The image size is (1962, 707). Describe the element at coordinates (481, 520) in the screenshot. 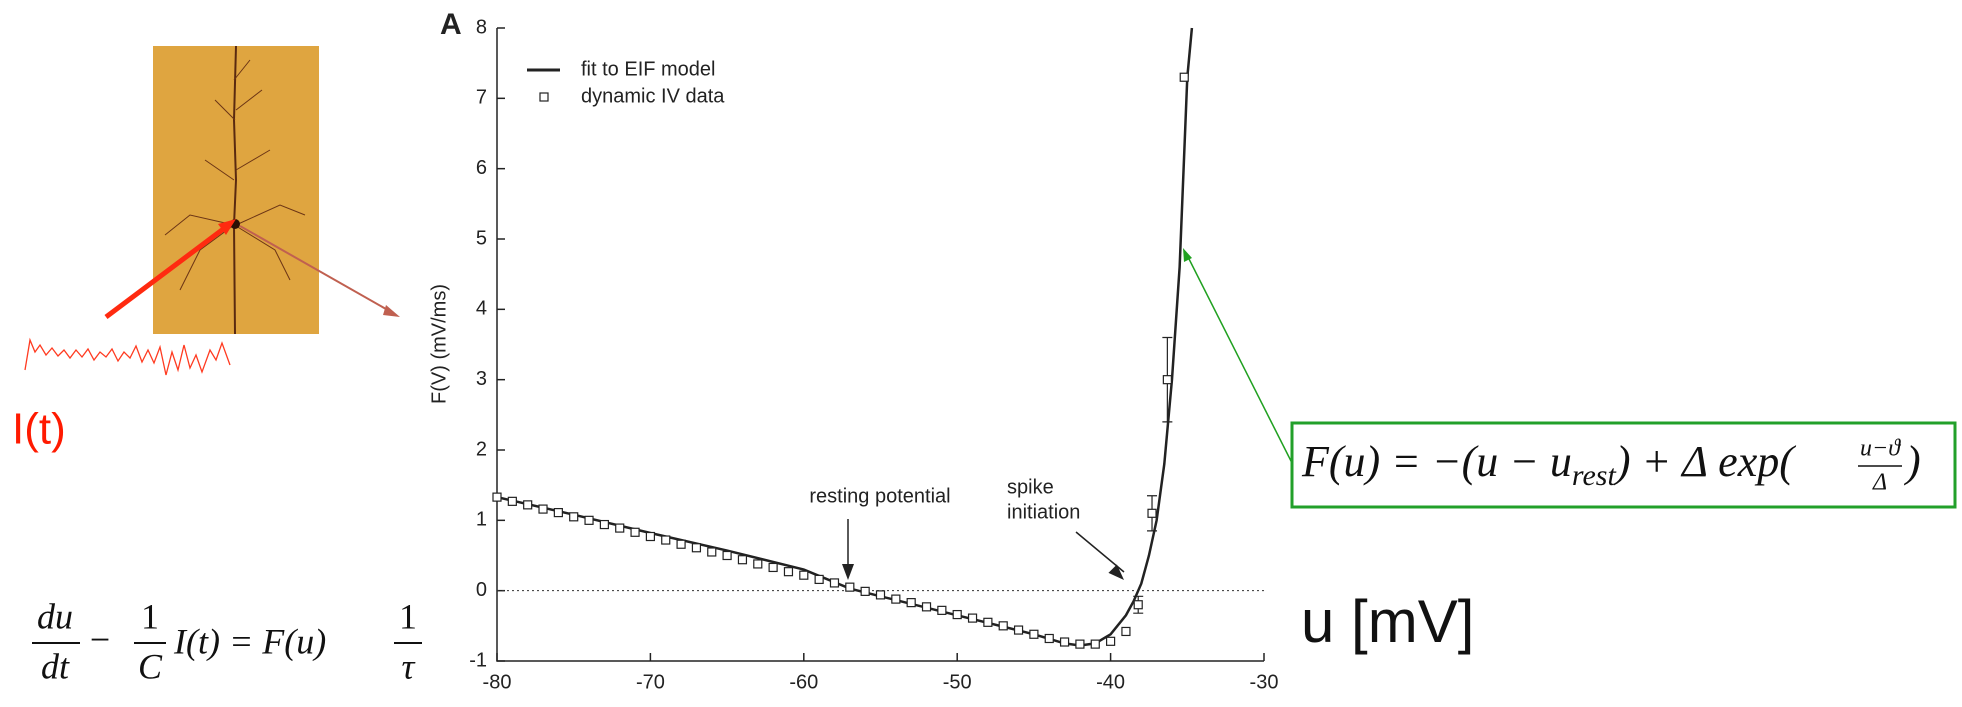

I see `y-tick-label: 1` at that location.